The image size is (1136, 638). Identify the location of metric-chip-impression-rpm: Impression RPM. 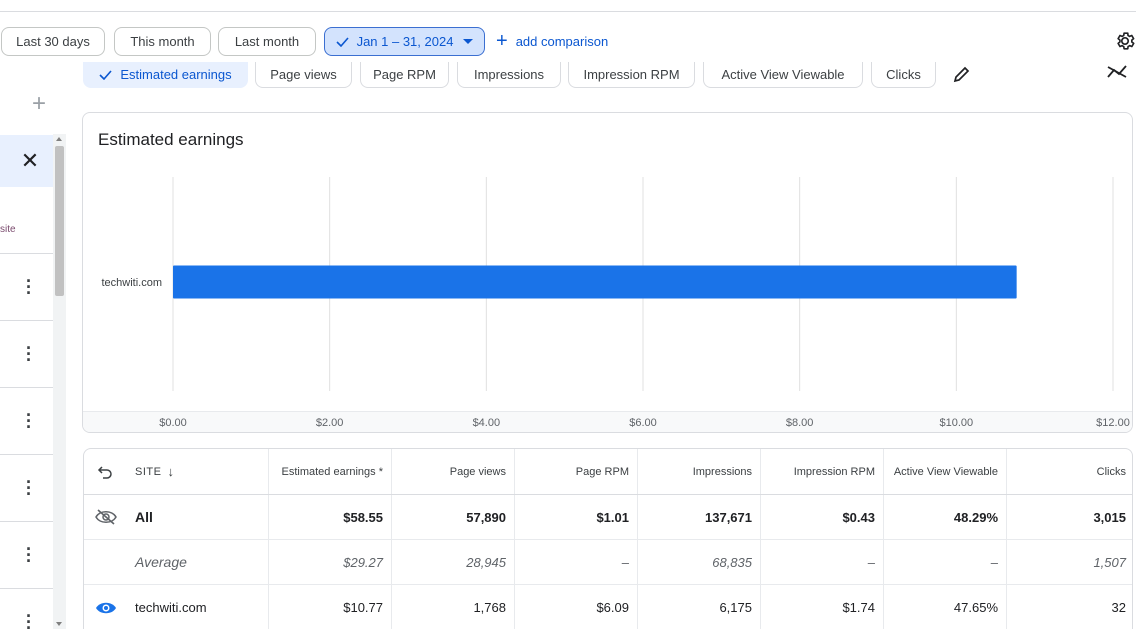
(631, 75).